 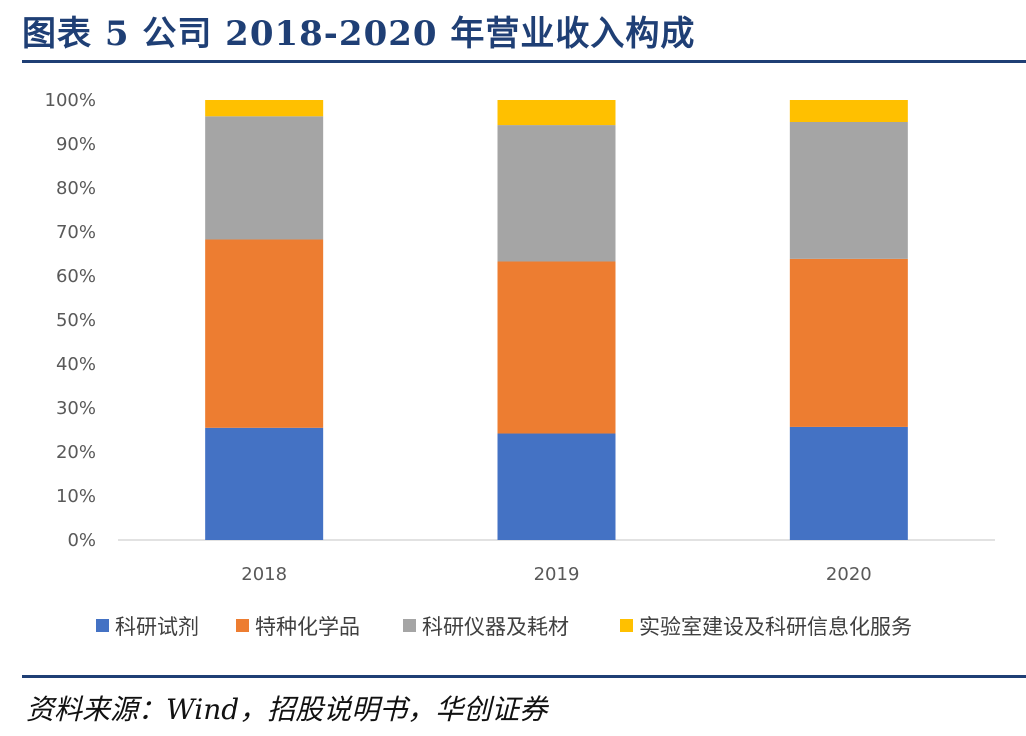 I want to click on y-tick-label: 90%, so click(x=76, y=144).